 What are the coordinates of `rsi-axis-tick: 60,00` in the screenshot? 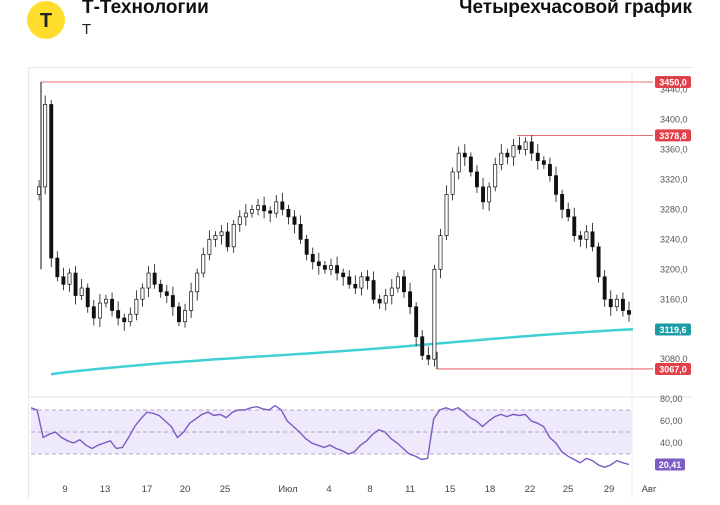 It's located at (671, 421).